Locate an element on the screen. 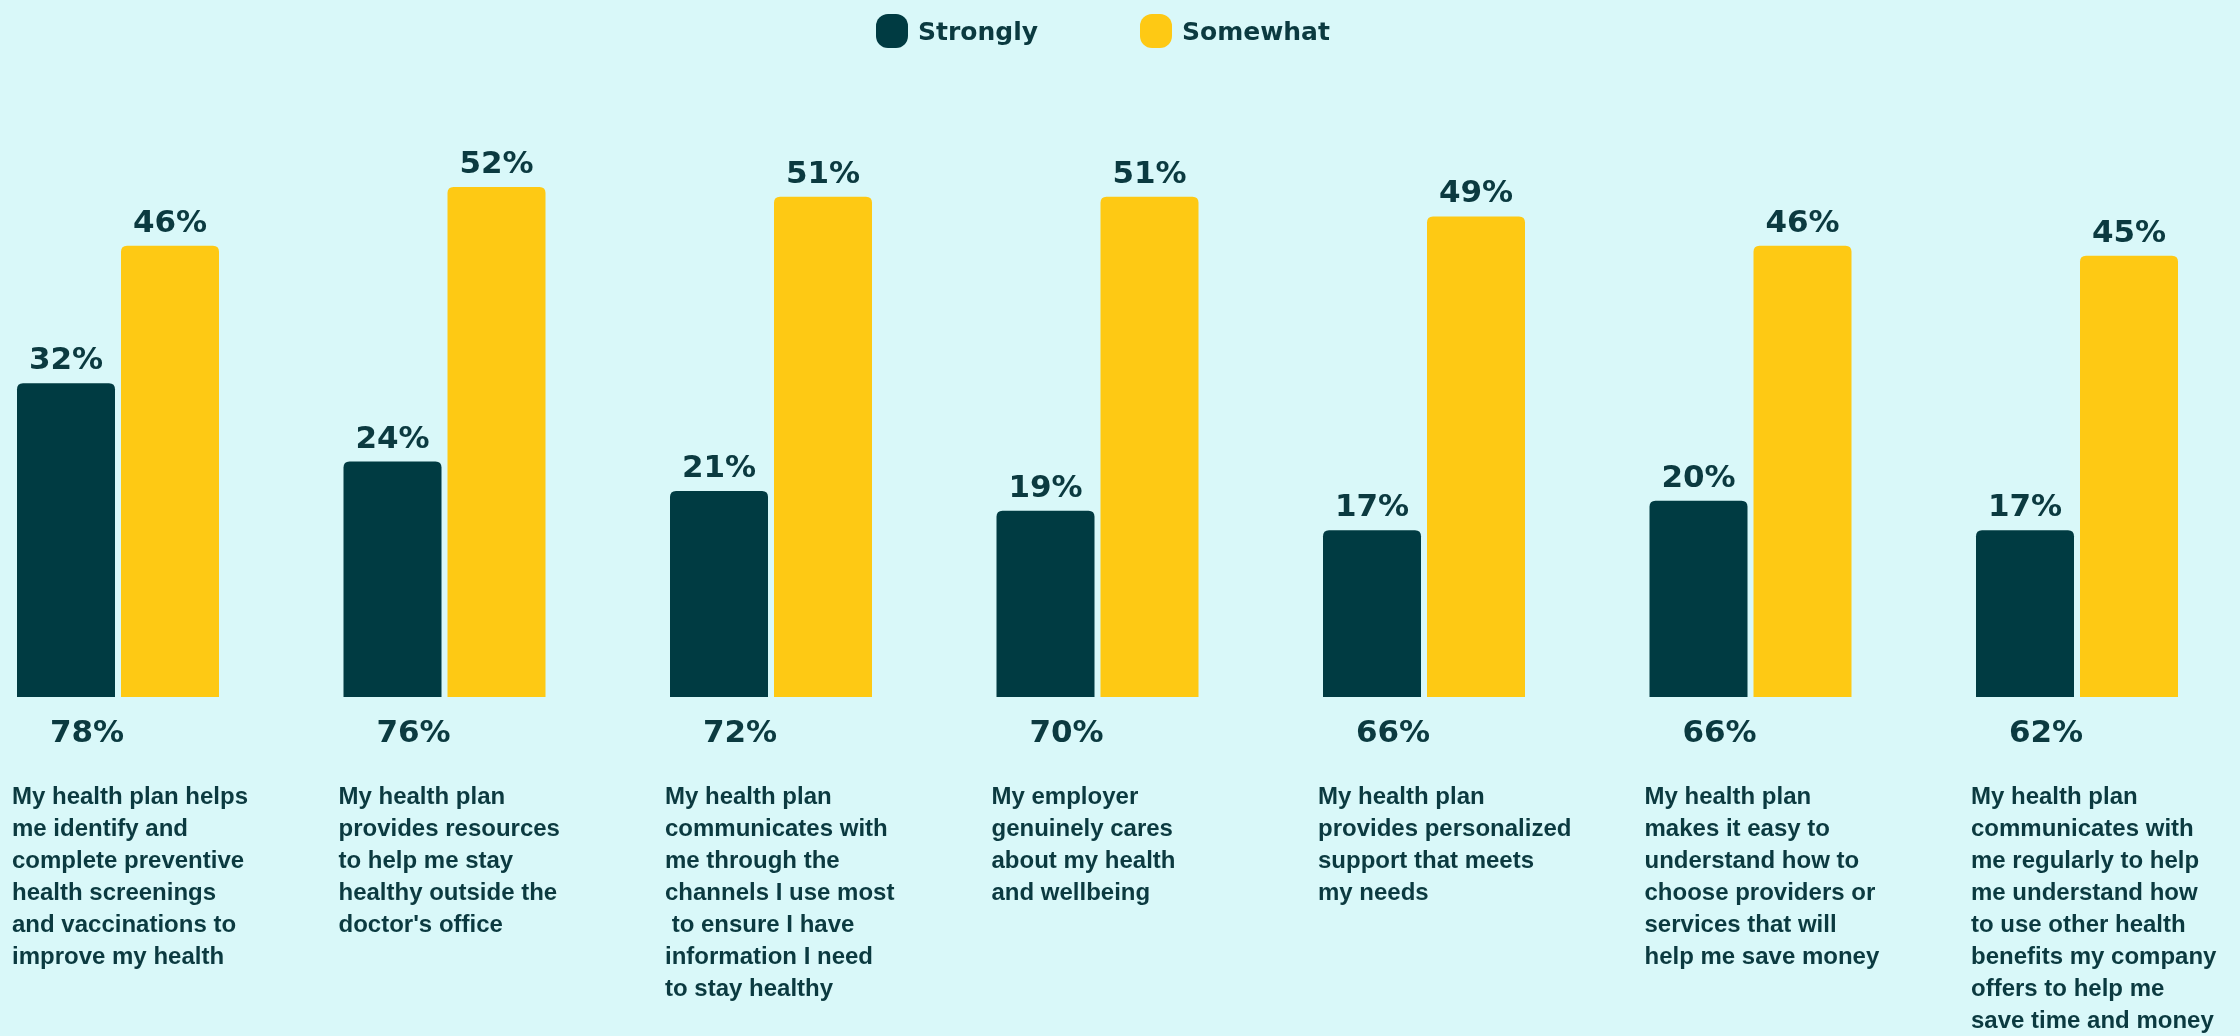 The width and height of the screenshot is (2240, 1036). x-tick-label: My employer genuinely cares about my health and wellbeing is located at coordinates (1083, 843).